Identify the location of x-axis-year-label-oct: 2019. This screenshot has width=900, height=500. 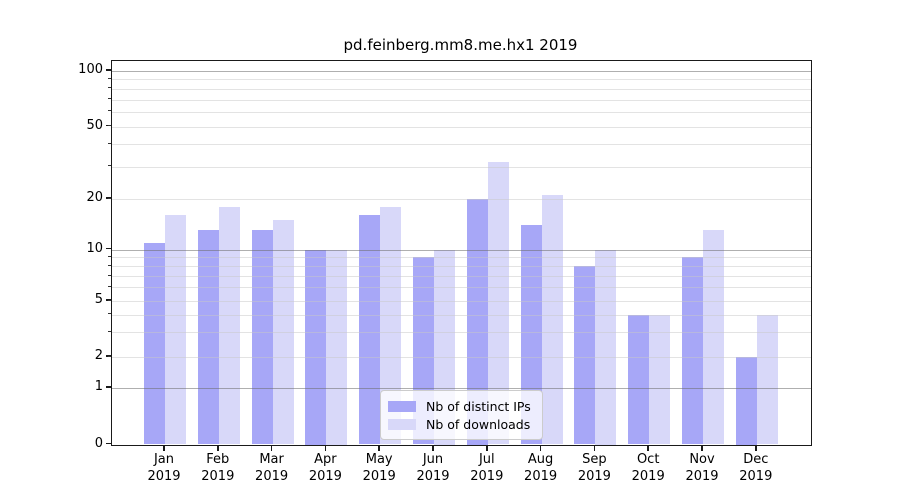
(648, 476).